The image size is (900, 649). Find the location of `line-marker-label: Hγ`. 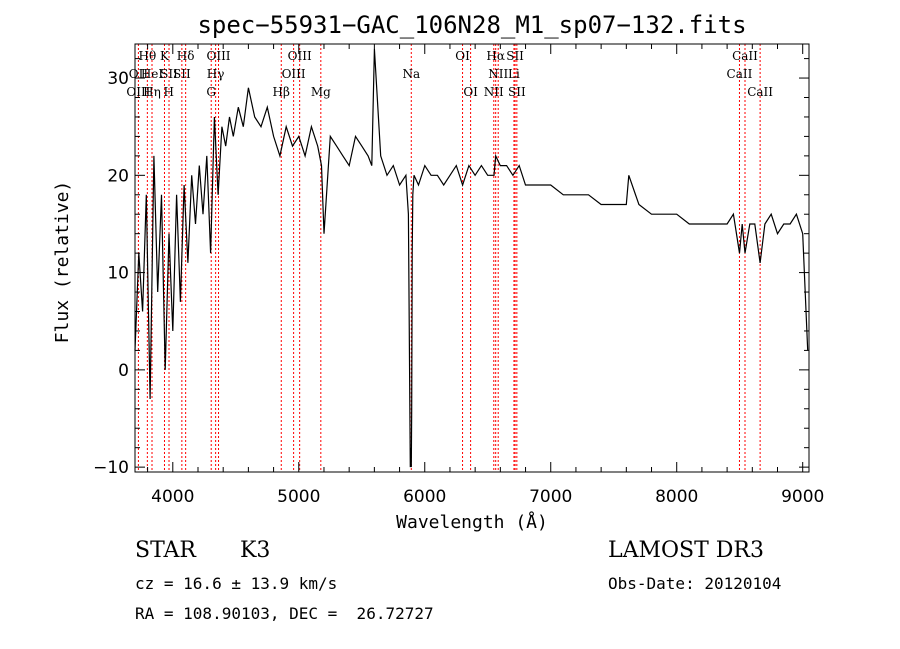

line-marker-label: Hγ is located at coordinates (216, 74).